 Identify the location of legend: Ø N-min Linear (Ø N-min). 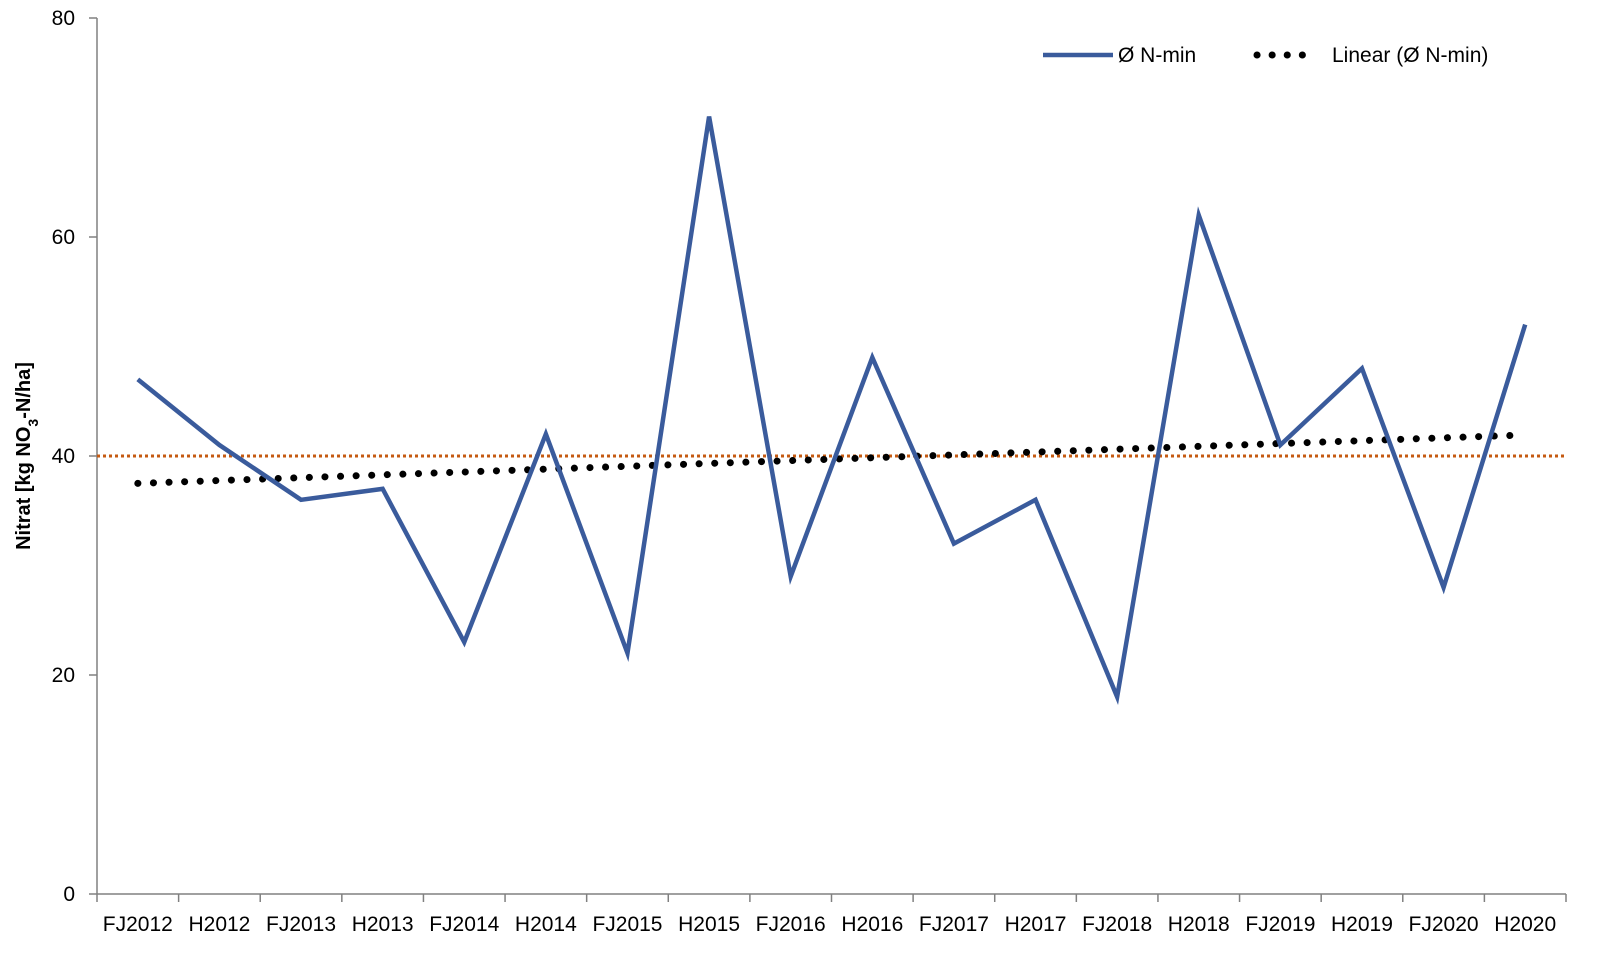
(1265, 55).